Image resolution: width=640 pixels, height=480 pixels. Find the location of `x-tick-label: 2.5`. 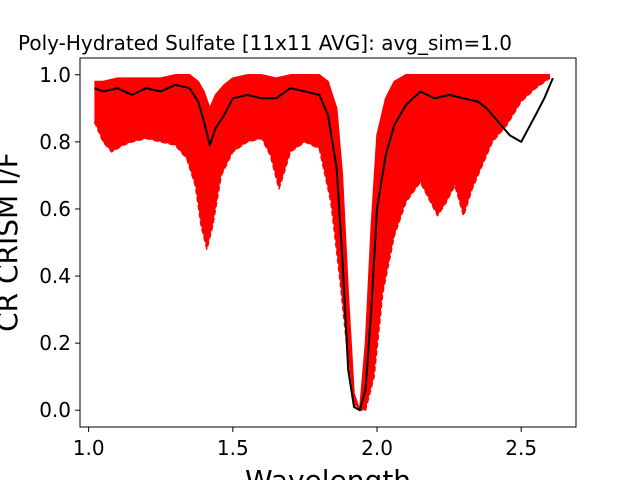

x-tick-label: 2.5 is located at coordinates (521, 448).